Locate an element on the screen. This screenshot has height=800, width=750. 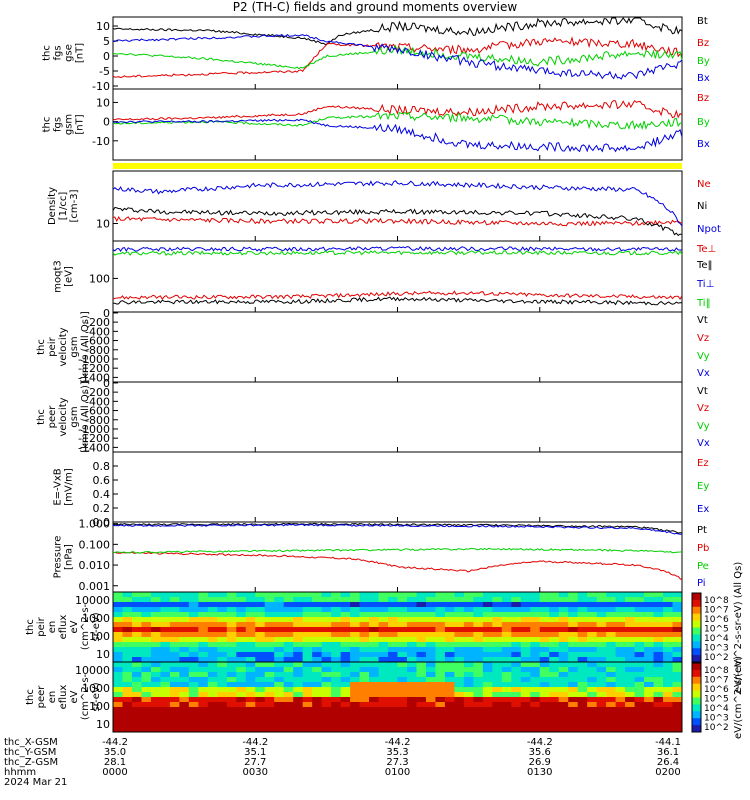
density-legend-1: Ni is located at coordinates (702, 206).